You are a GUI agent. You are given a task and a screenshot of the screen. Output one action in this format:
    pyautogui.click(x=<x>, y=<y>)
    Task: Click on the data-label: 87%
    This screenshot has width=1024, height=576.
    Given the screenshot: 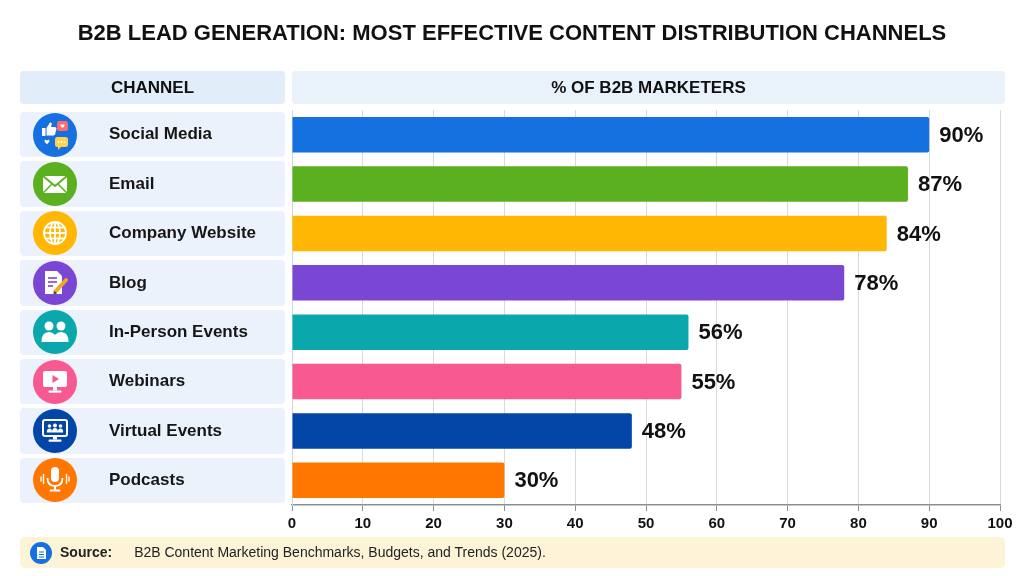 What is the action you would take?
    pyautogui.click(x=940, y=184)
    